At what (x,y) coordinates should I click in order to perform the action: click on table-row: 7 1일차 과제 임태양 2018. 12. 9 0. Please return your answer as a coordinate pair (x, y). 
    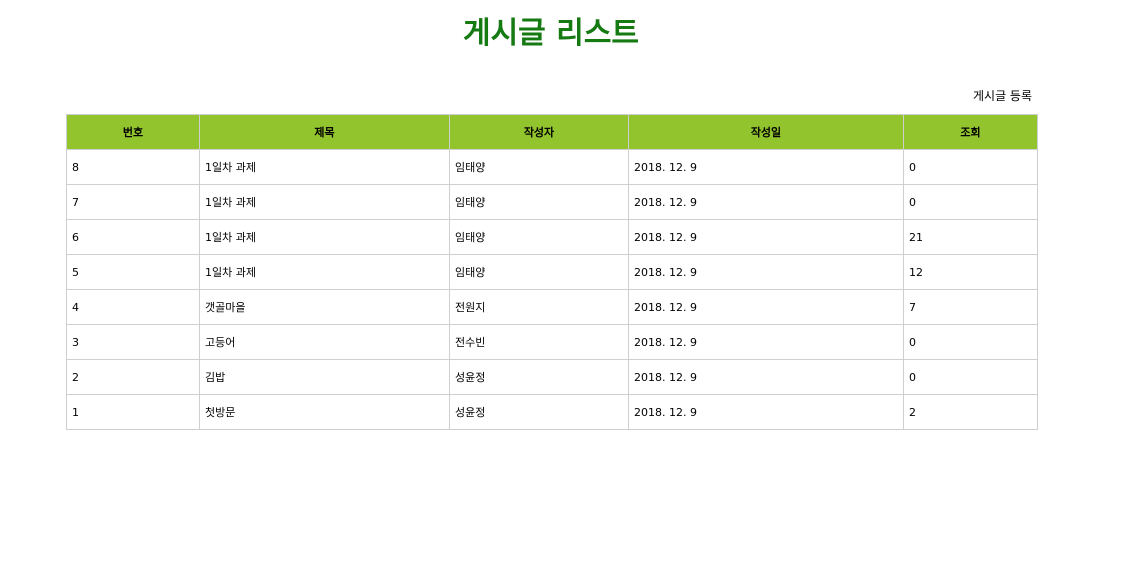
    Looking at the image, I should click on (552, 202).